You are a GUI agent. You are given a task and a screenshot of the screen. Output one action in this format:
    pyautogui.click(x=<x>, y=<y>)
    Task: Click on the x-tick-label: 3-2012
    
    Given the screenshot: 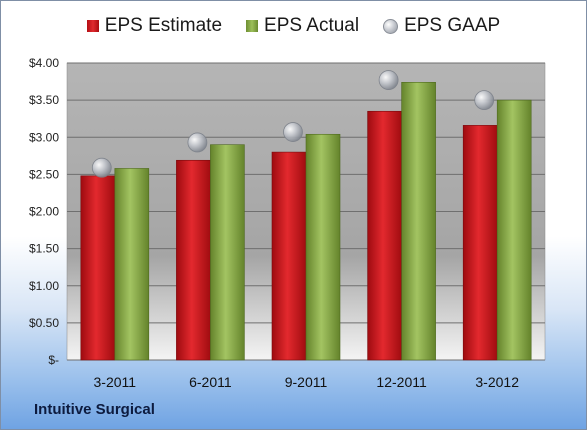 What is the action you would take?
    pyautogui.click(x=497, y=382)
    